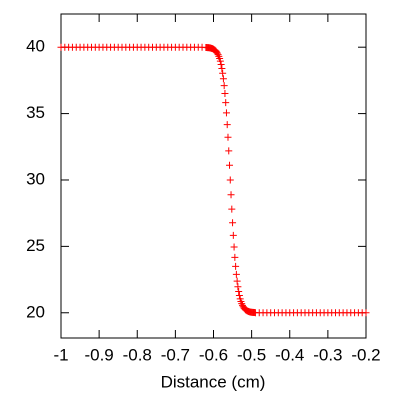 The width and height of the screenshot is (400, 400). I want to click on x-tick-label: -0.8, so click(137, 354).